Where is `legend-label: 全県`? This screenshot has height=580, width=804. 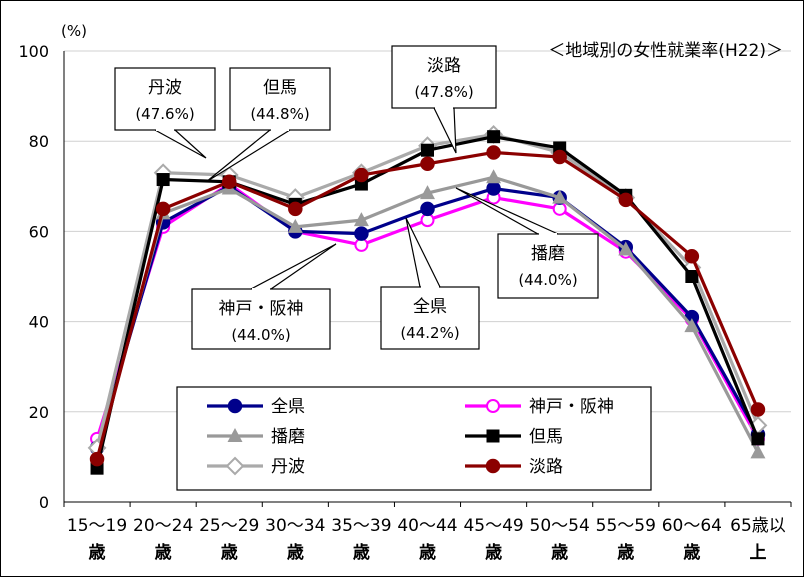
legend-label: 全県 is located at coordinates (288, 407).